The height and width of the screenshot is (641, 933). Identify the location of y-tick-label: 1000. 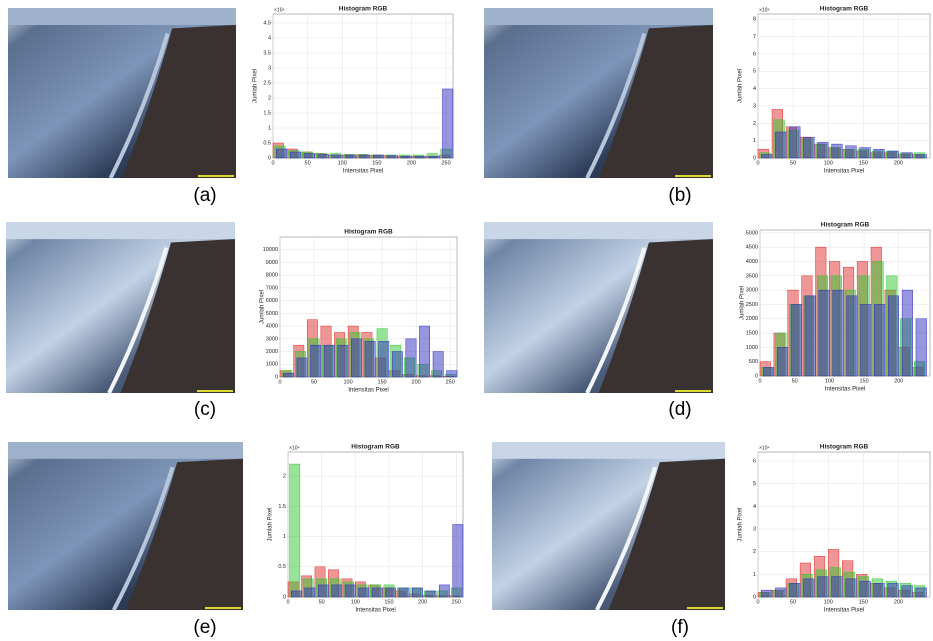
(752, 348).